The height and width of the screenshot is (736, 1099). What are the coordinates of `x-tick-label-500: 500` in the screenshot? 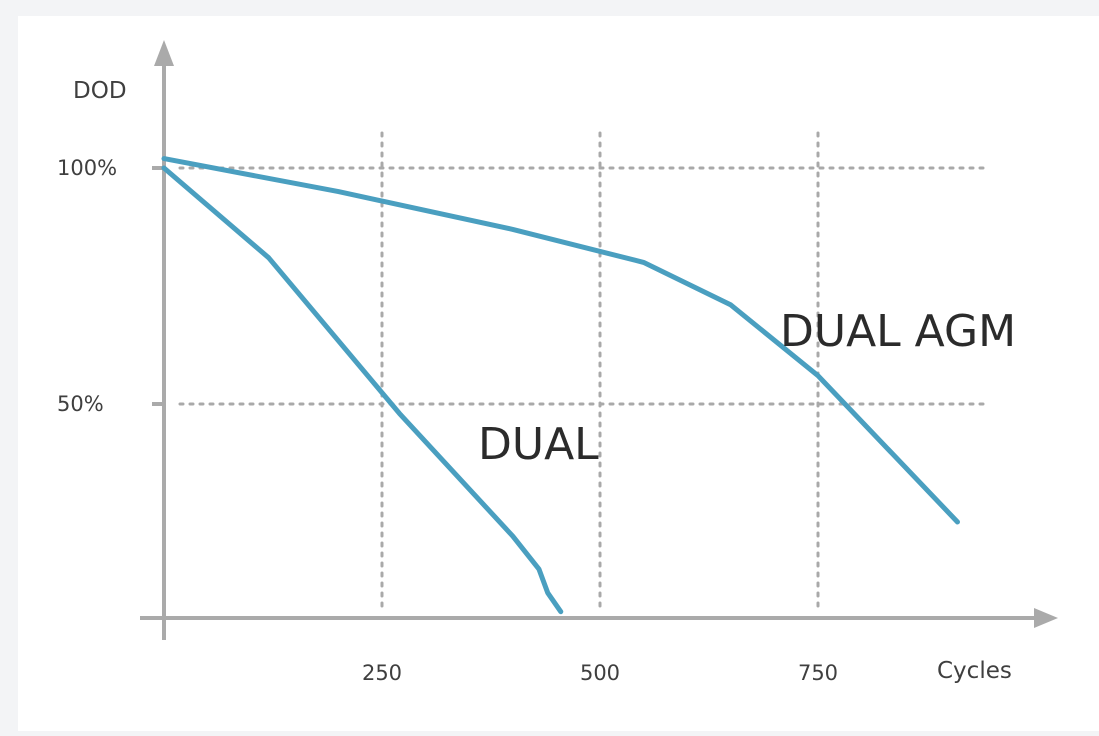 It's located at (600, 673).